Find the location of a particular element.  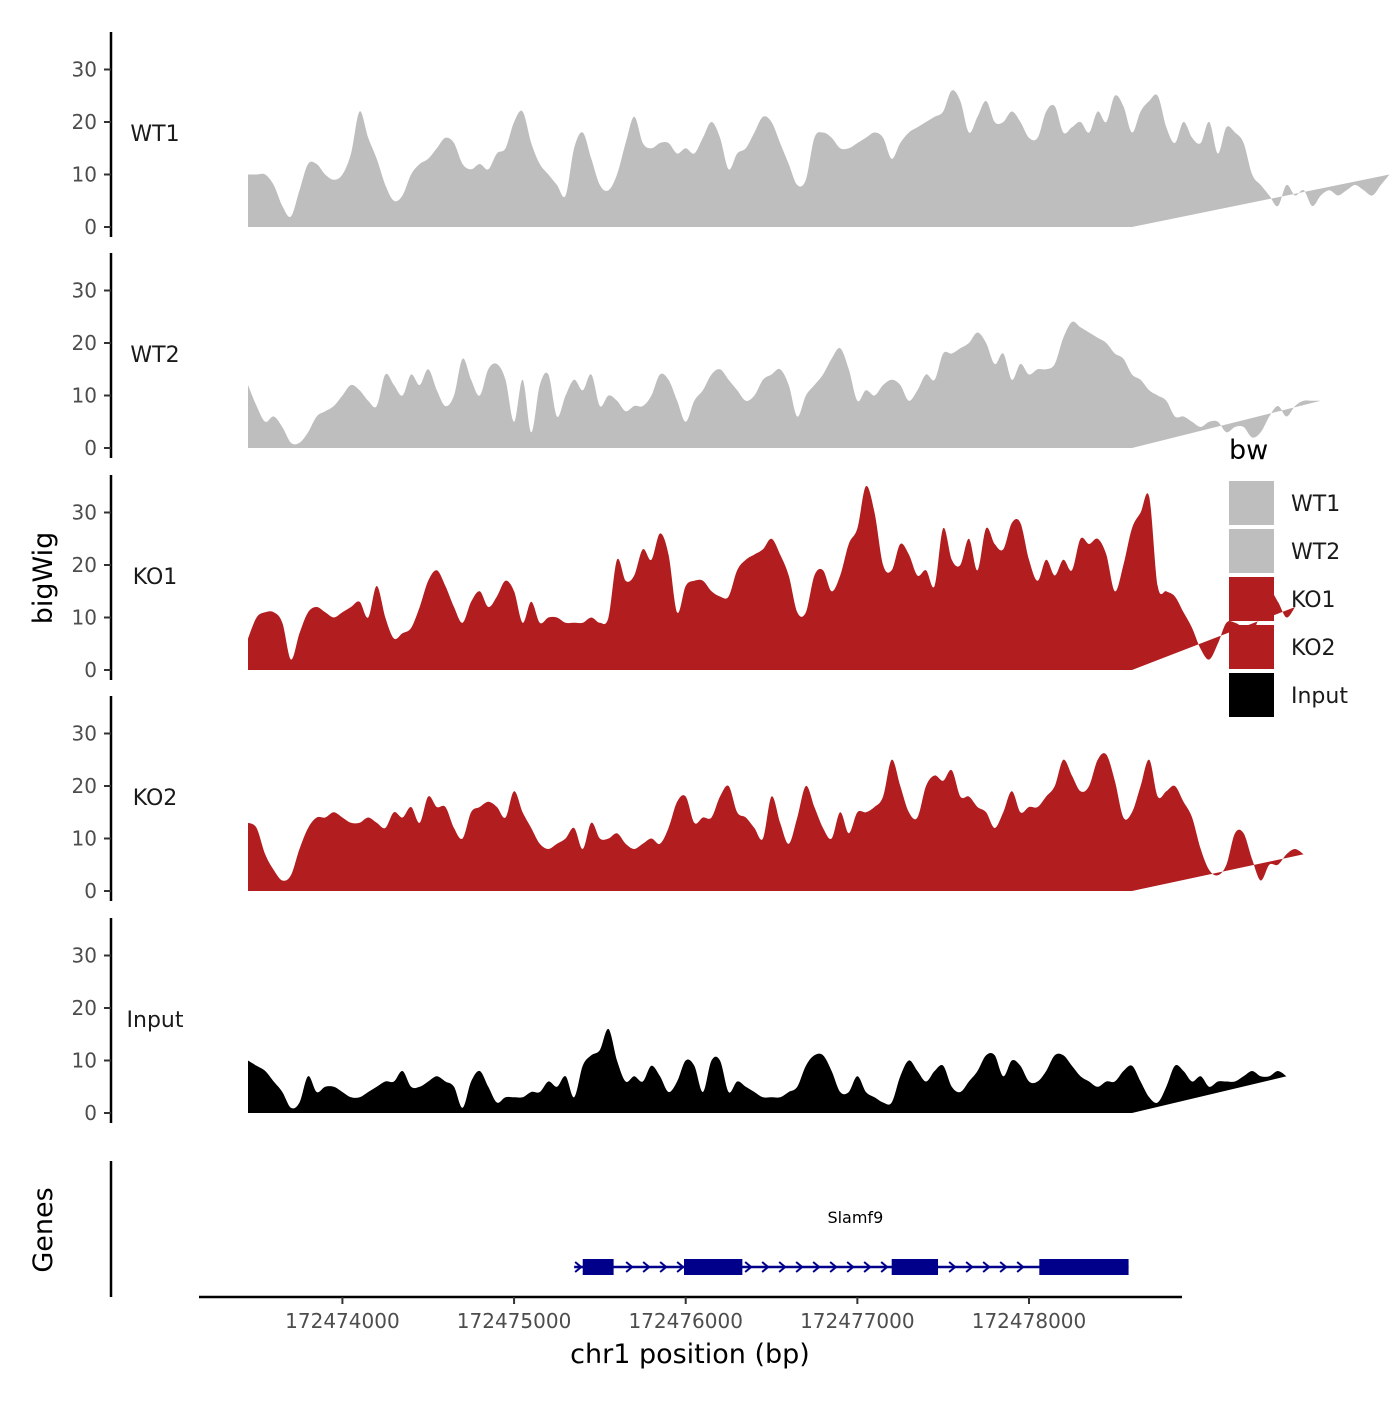

gene-label: Slamf9 is located at coordinates (855, 1217).